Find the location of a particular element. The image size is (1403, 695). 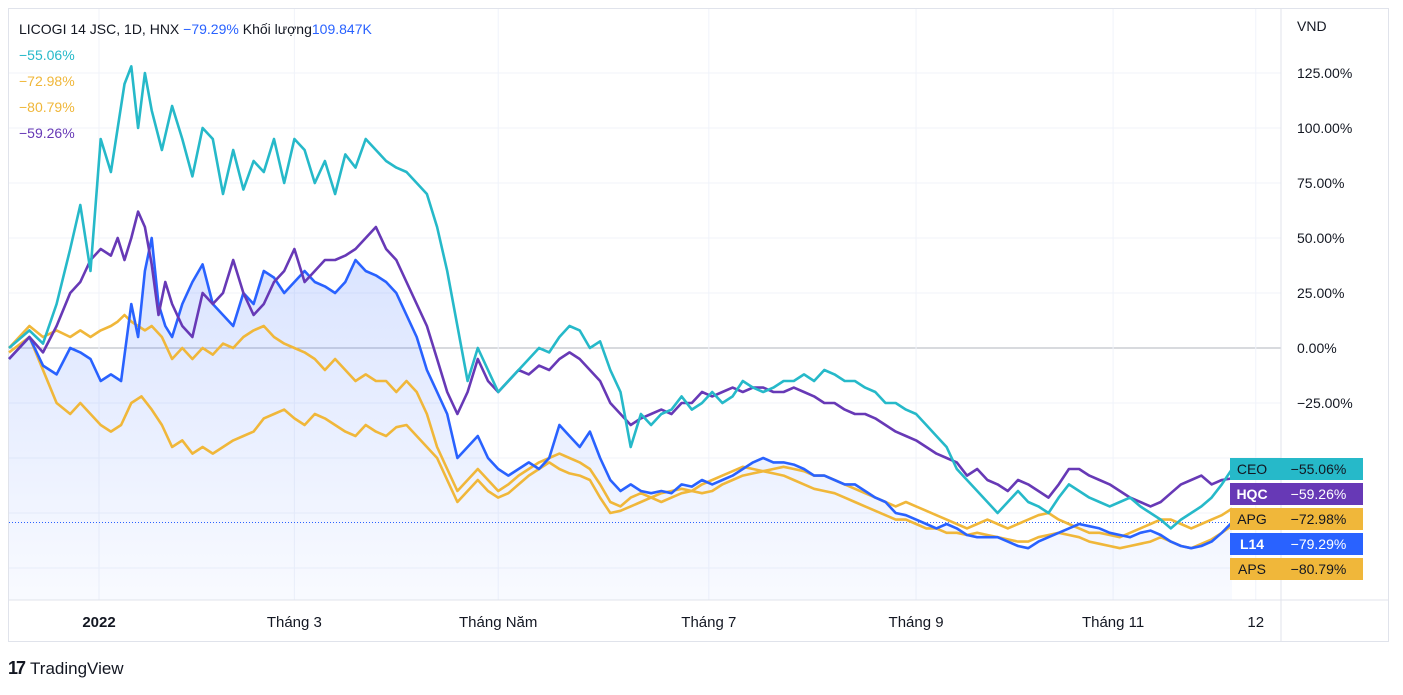

price-label-symbol: HQC is located at coordinates (1252, 494).